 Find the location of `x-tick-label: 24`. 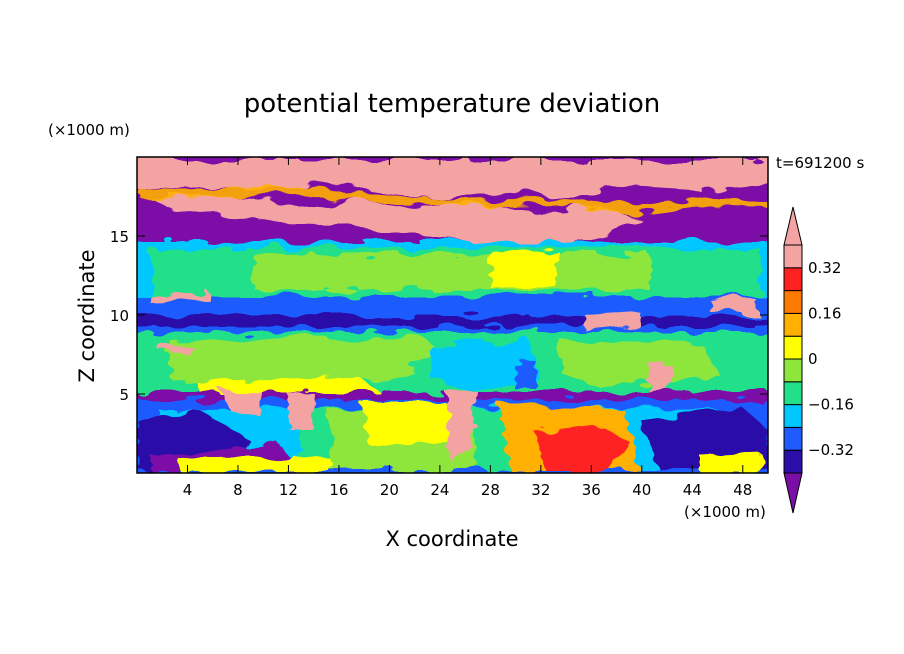

x-tick-label: 24 is located at coordinates (439, 490).